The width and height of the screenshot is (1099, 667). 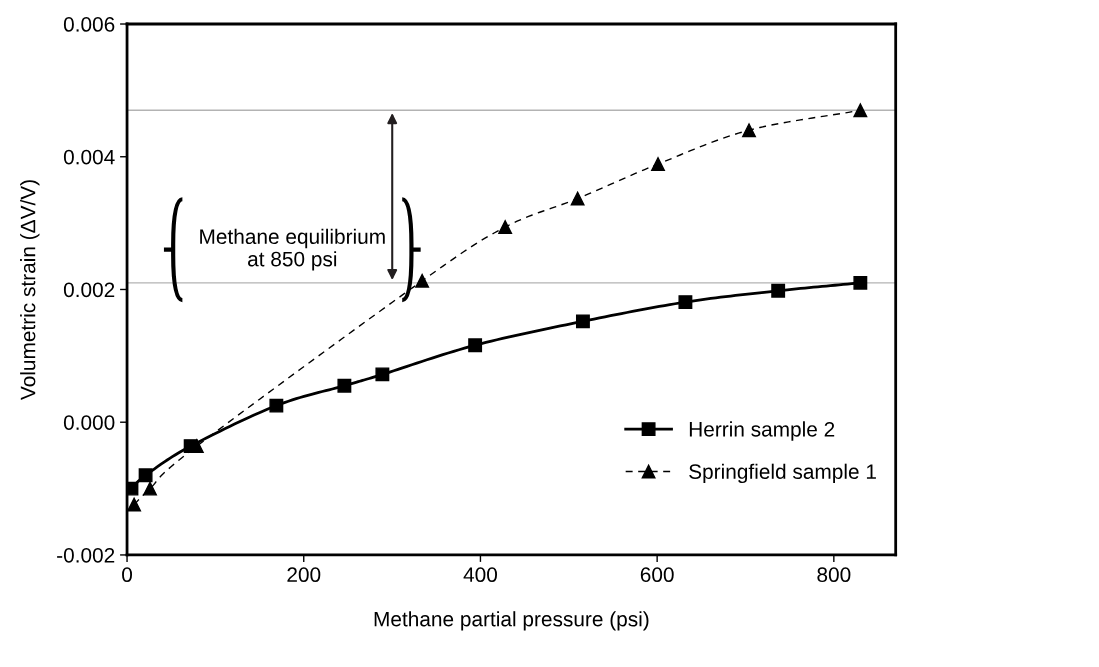 I want to click on y-tick-label: 0.006, so click(x=89, y=24).